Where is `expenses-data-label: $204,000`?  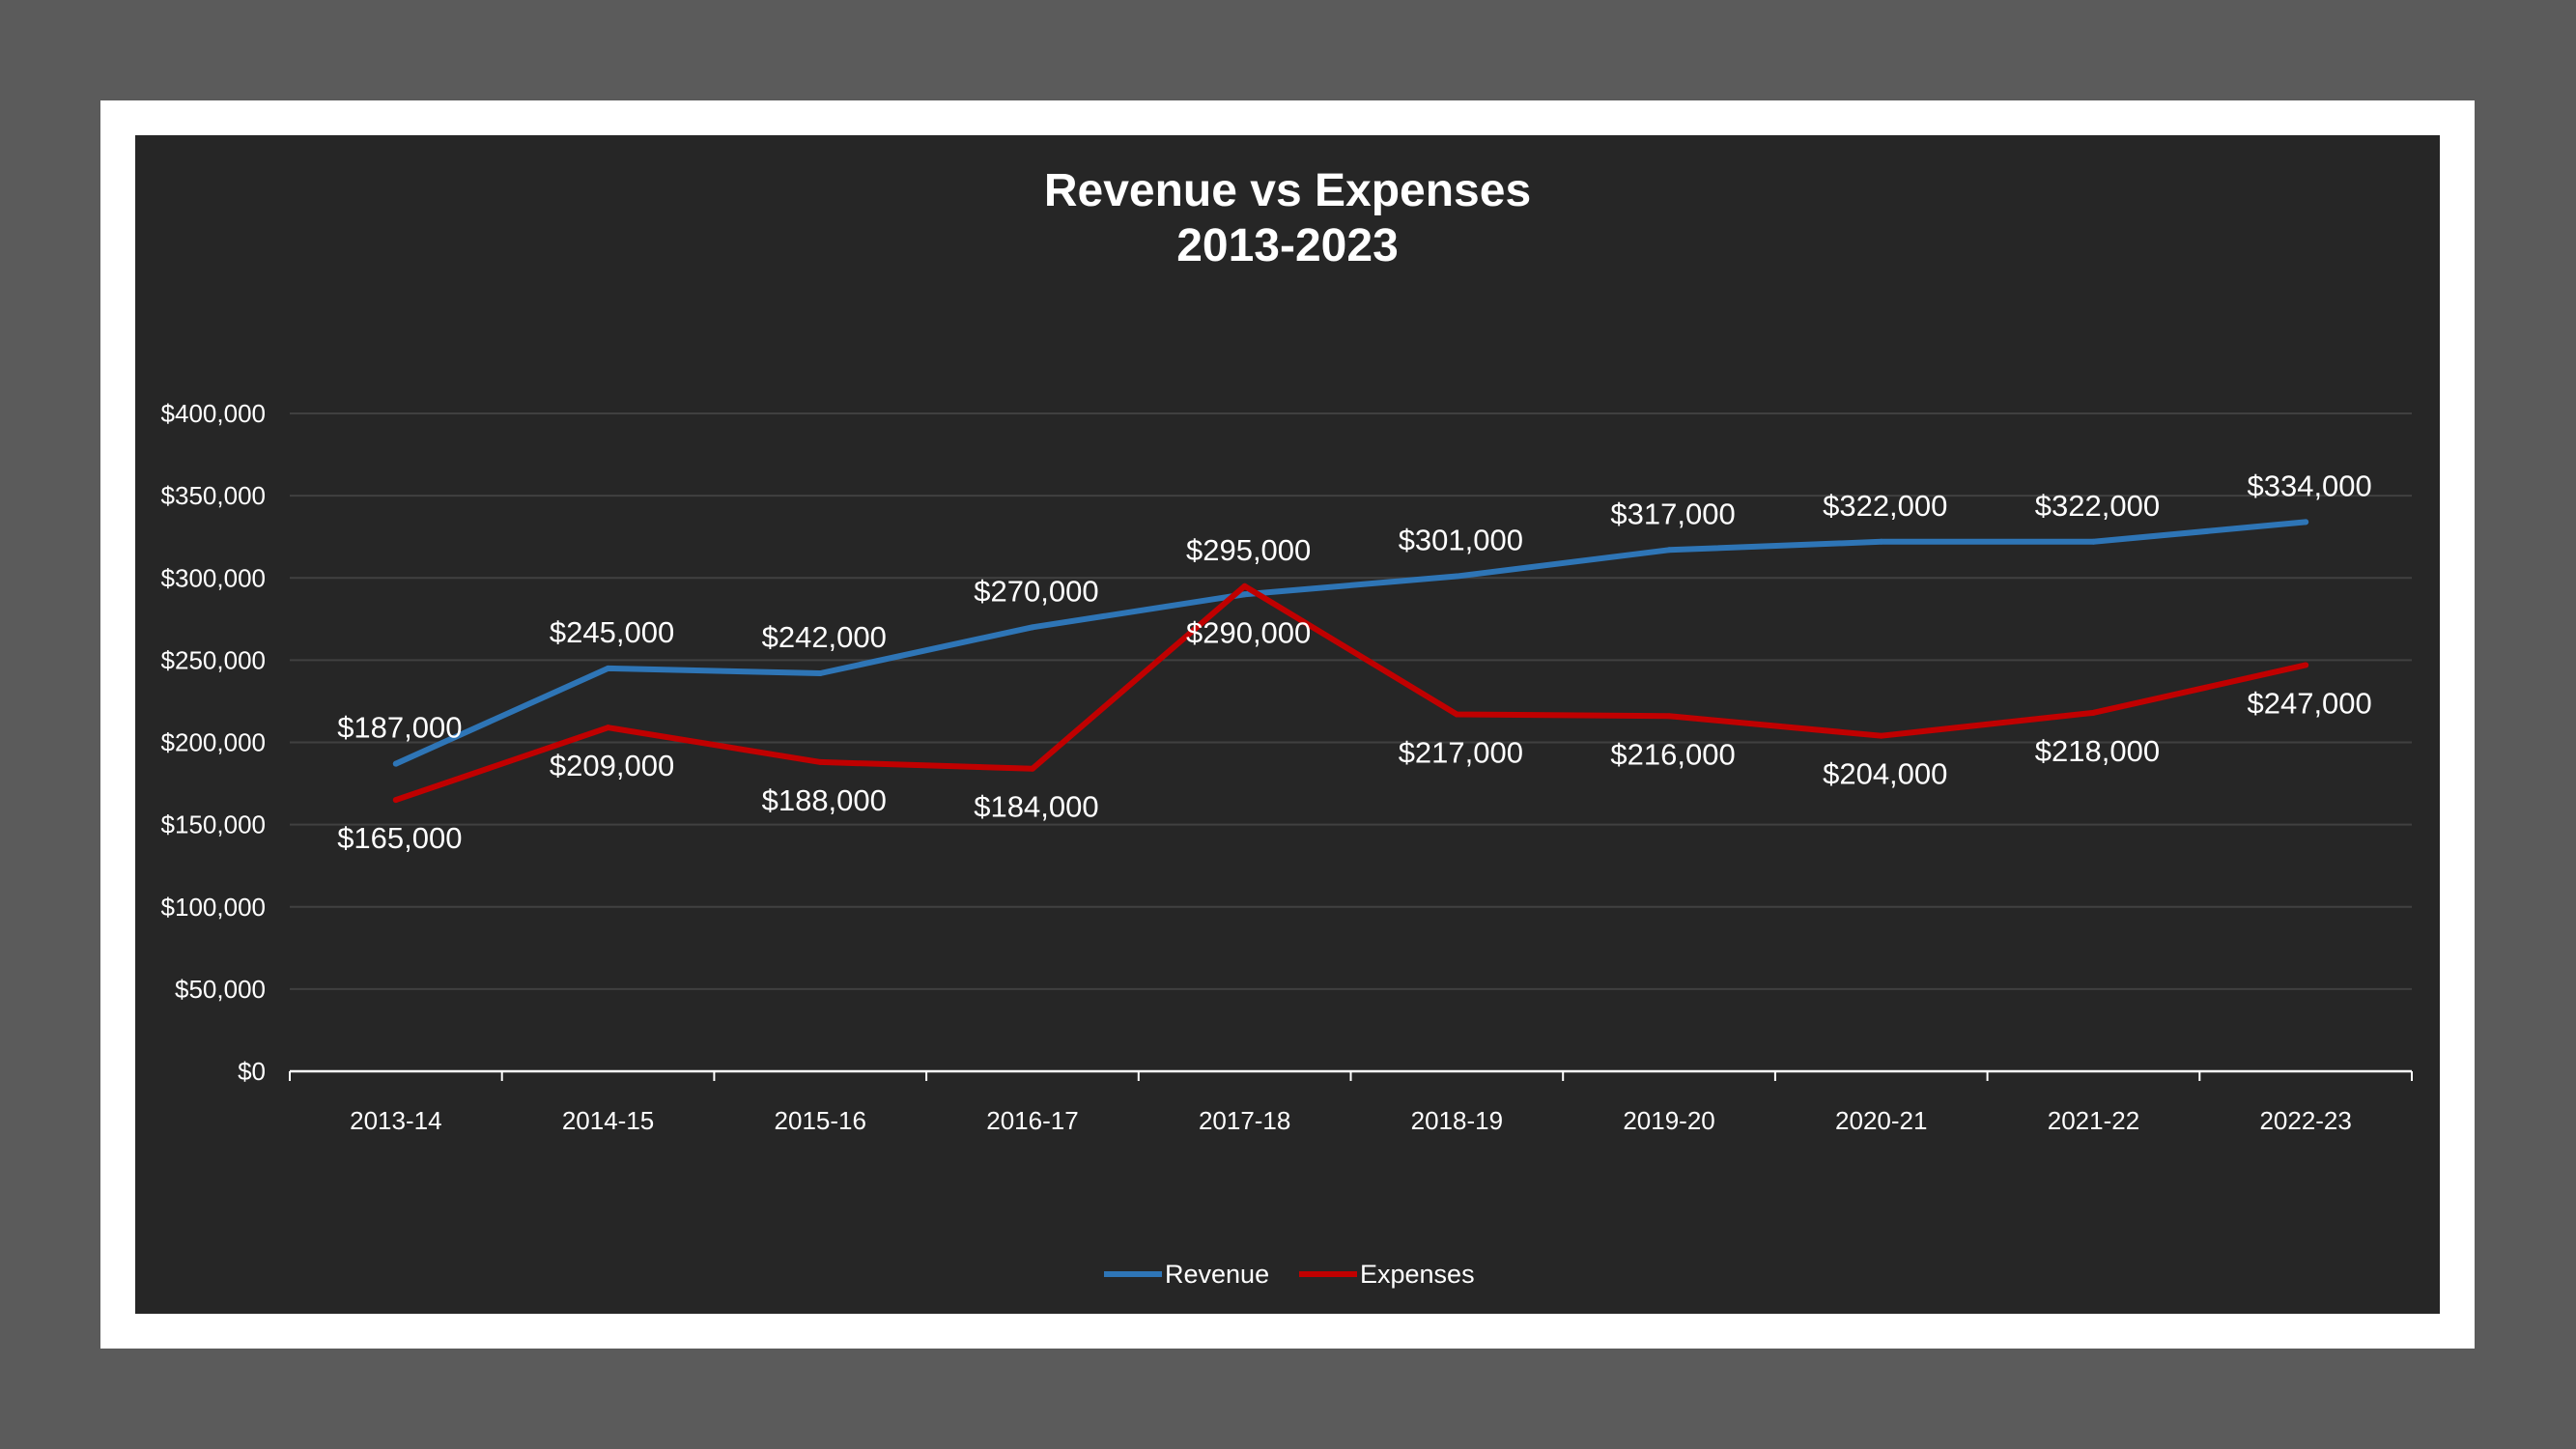 expenses-data-label: $204,000 is located at coordinates (1885, 774).